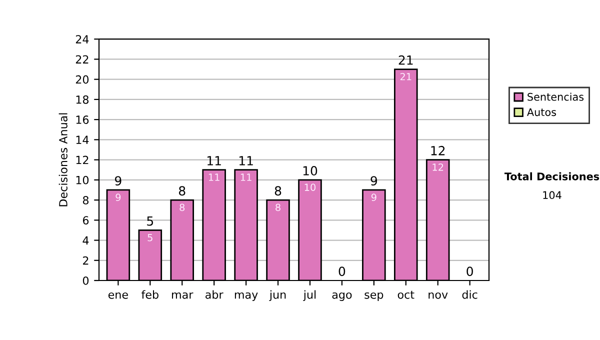 The width and height of the screenshot is (600, 340). I want to click on x-tick-label: may, so click(246, 296).